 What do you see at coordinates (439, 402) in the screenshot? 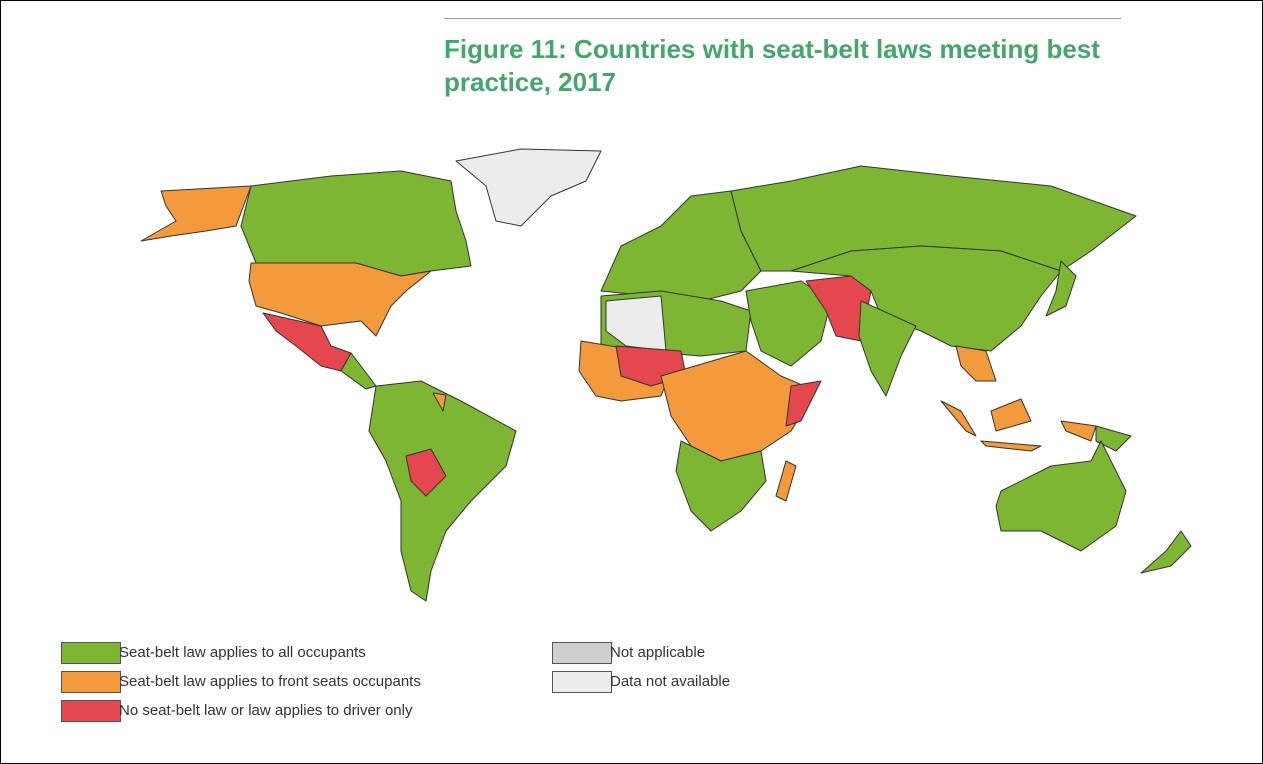
I see `guiana` at bounding box center [439, 402].